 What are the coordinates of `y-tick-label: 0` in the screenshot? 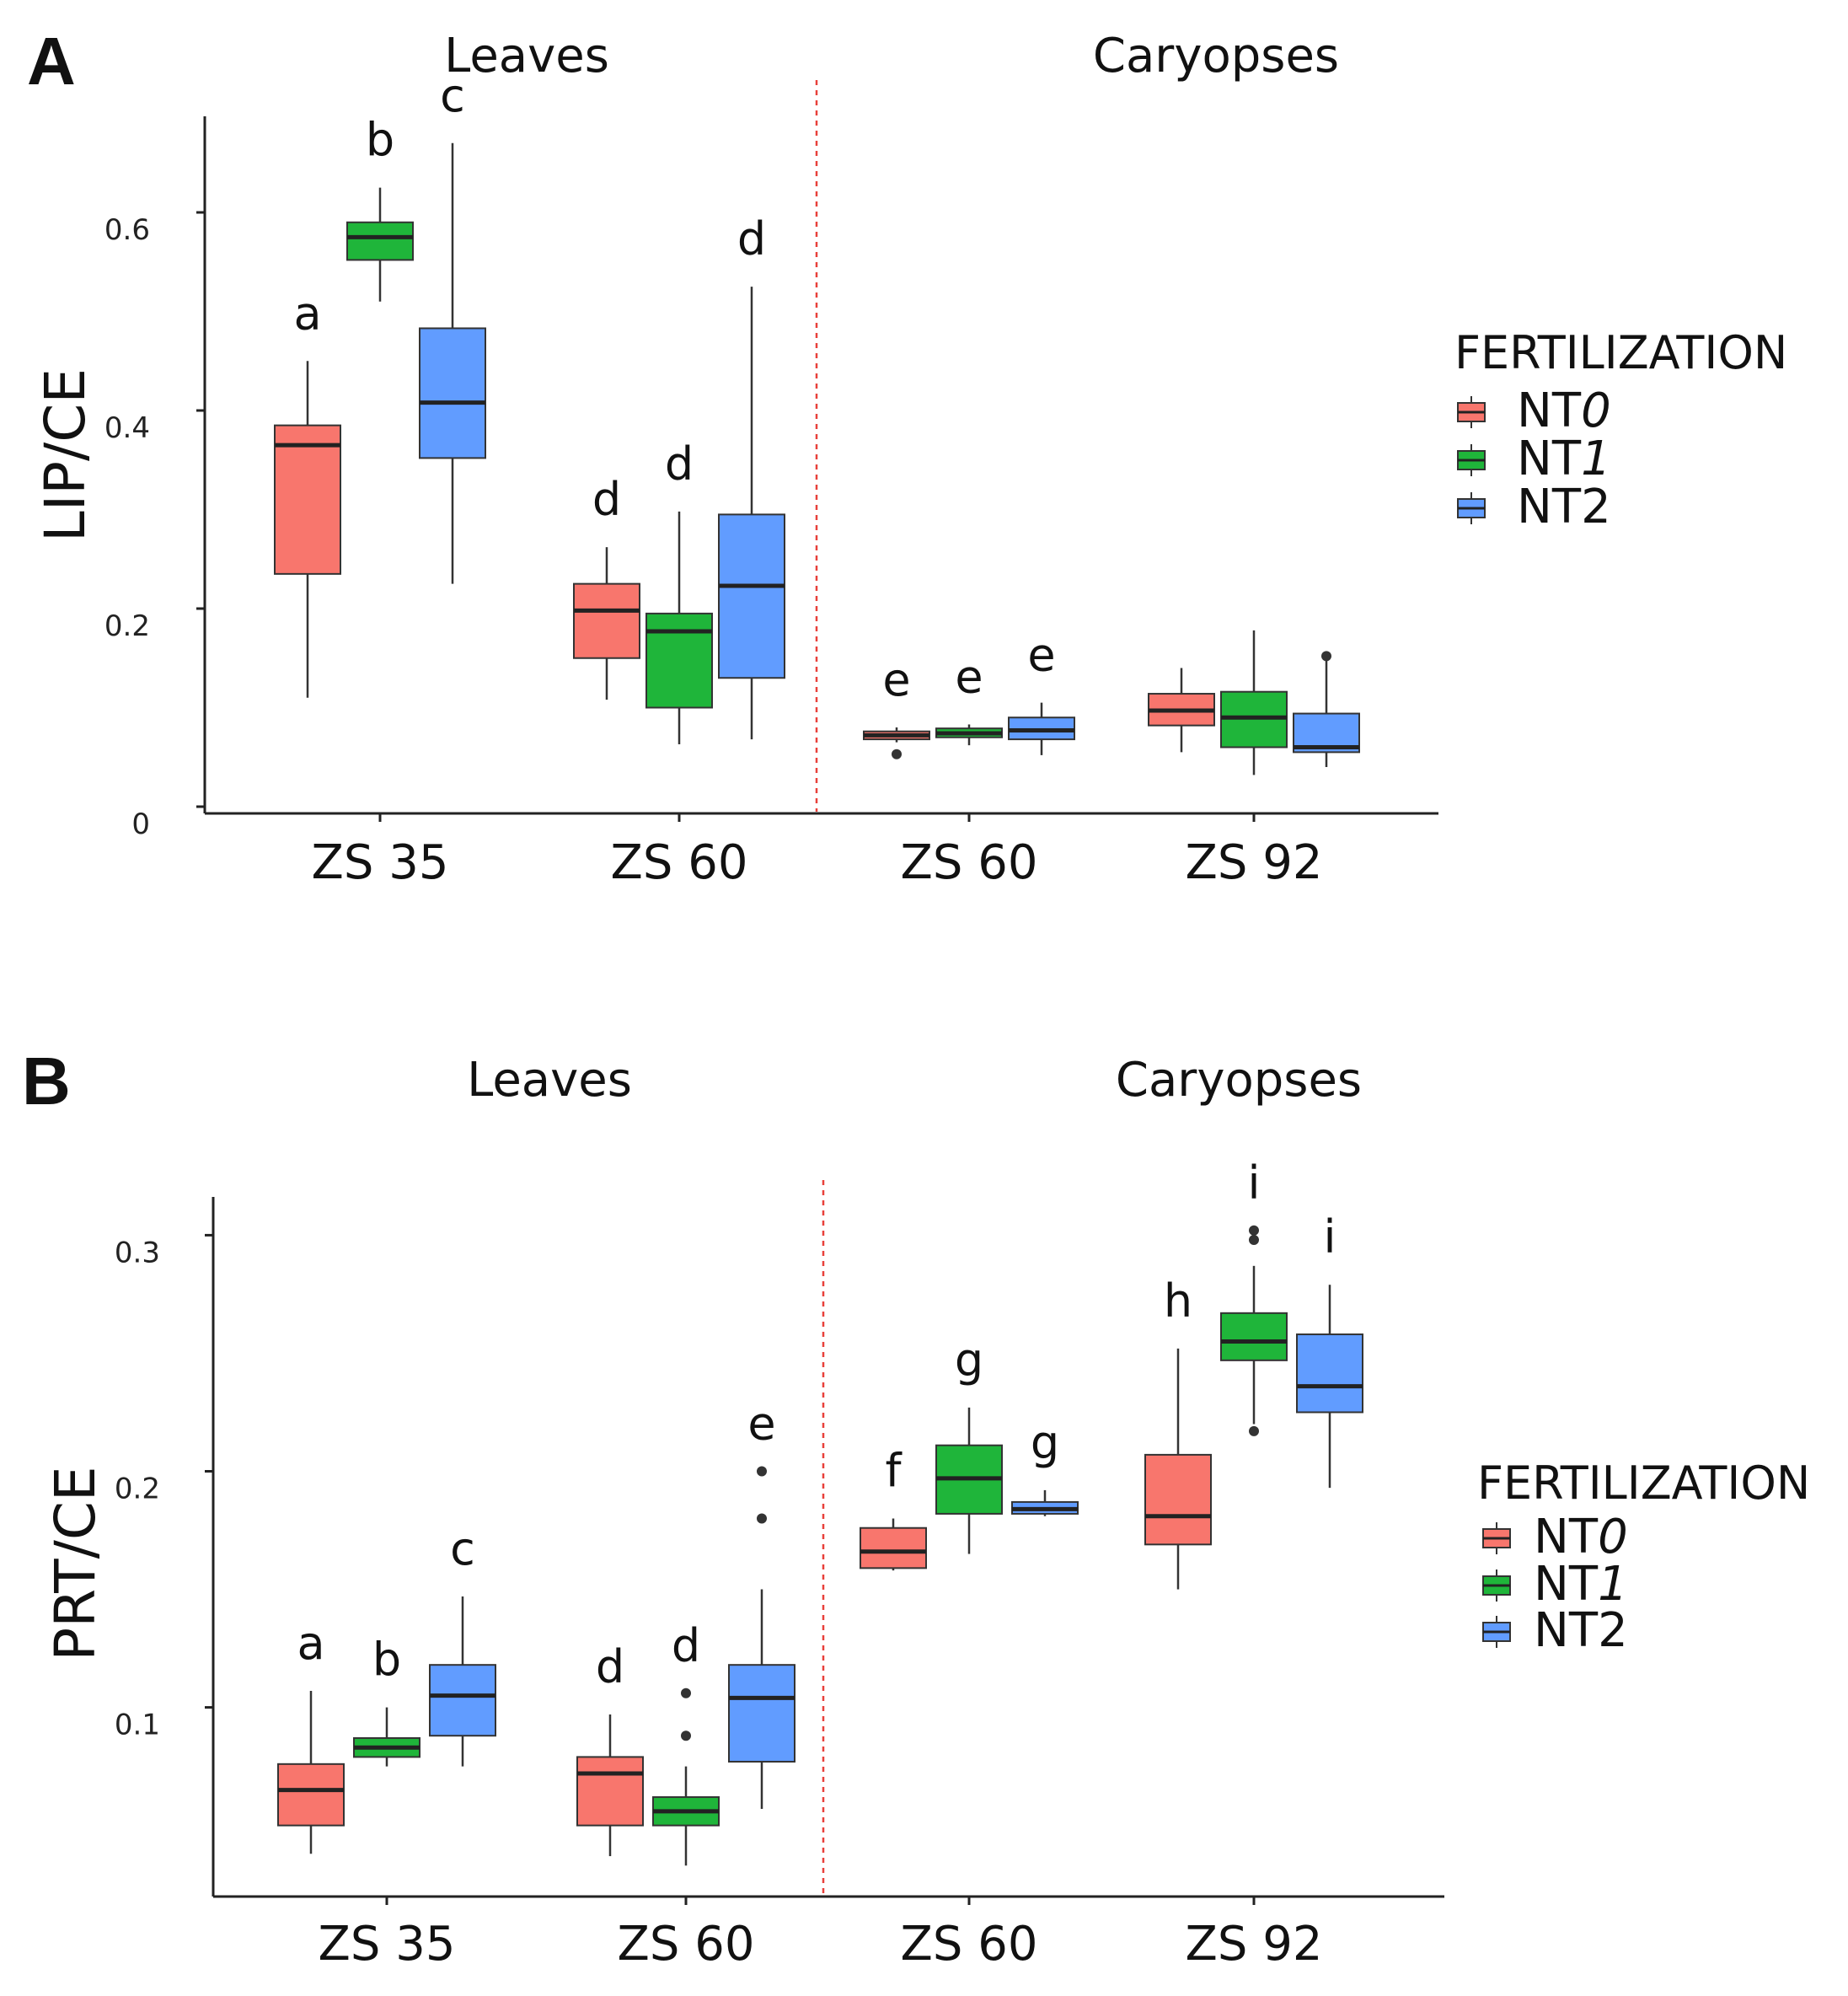 It's located at (141, 825).